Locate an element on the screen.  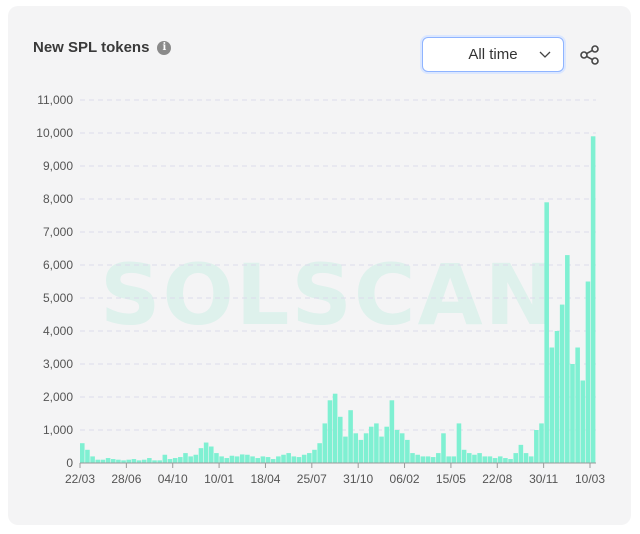
info-icon: i is located at coordinates (164, 47).